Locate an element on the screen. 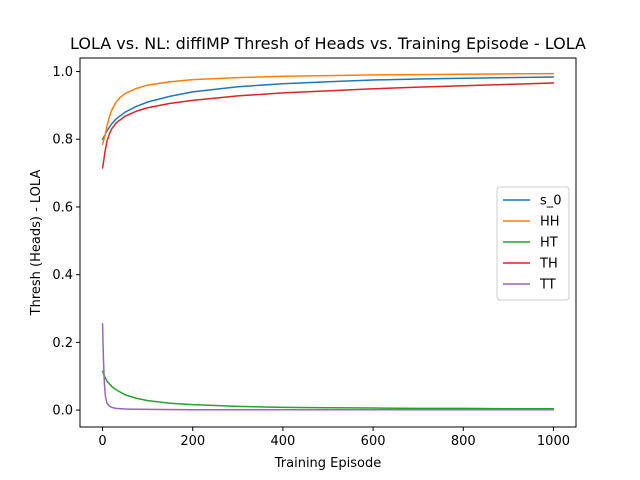 The width and height of the screenshot is (640, 480). x-tick-label: 400 is located at coordinates (282, 441).